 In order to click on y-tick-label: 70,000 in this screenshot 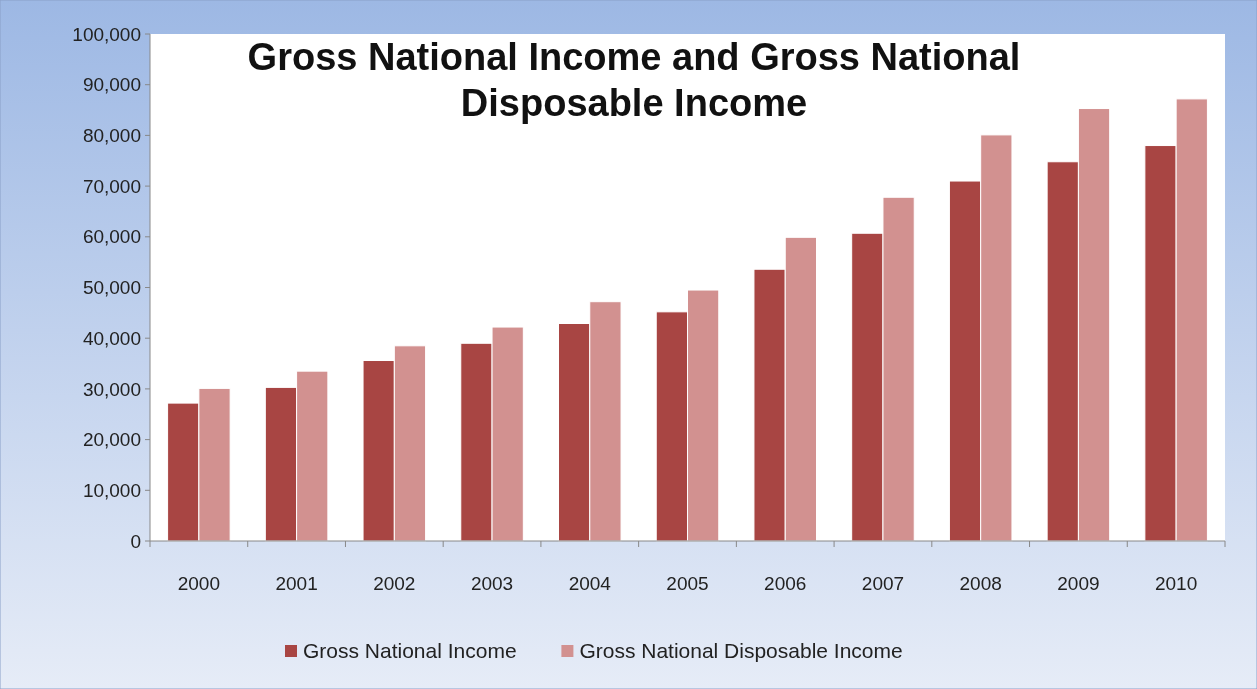, I will do `click(111, 186)`.